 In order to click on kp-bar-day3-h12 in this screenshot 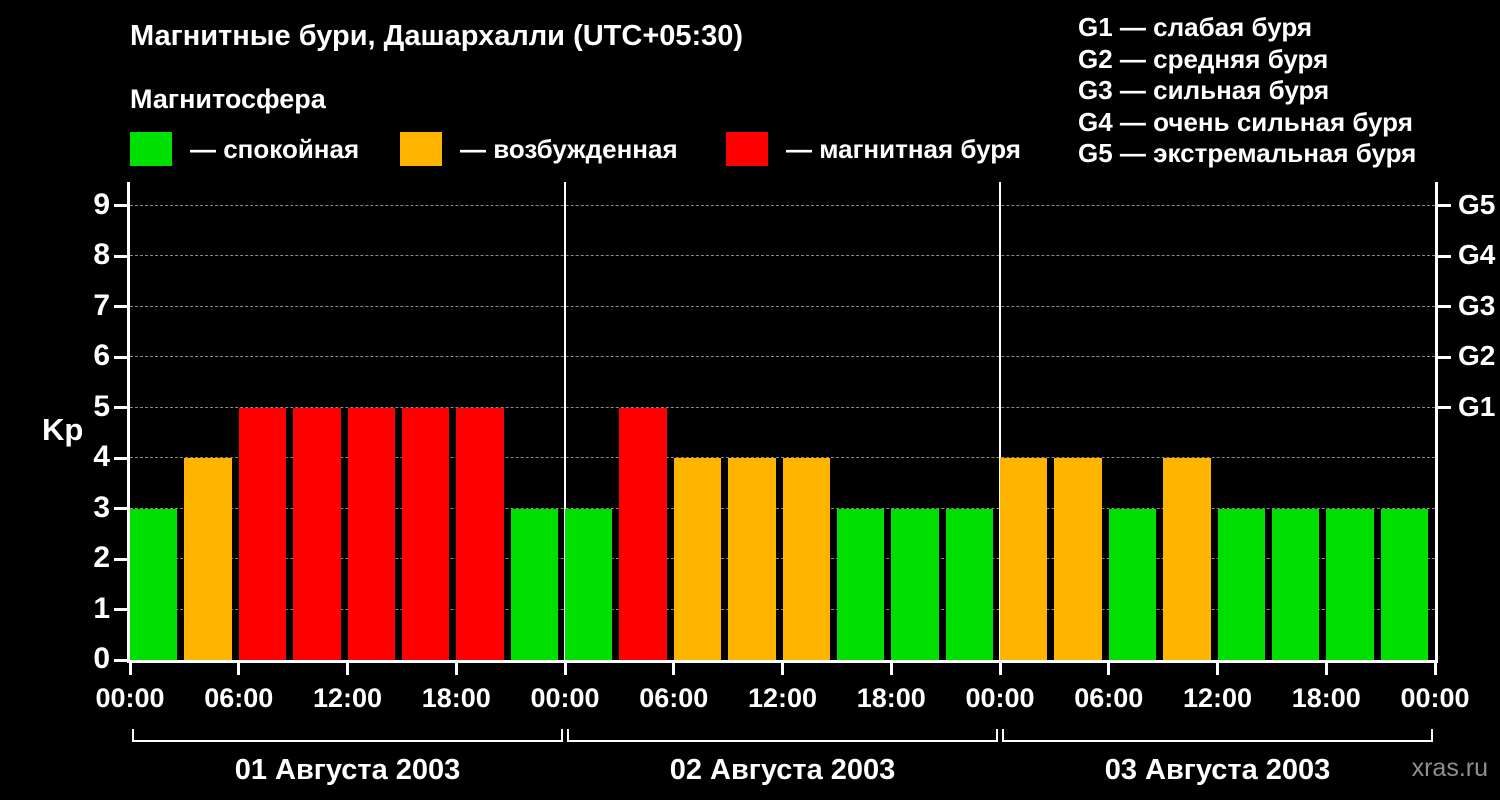, I will do `click(1241, 584)`.